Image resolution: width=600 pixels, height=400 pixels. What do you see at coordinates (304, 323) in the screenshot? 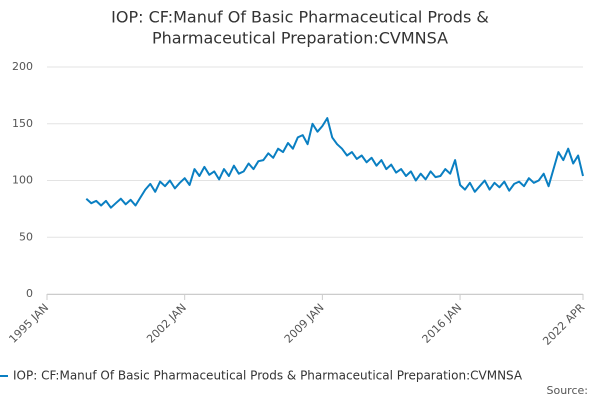
I see `x-tick-label: 2009 JAN` at bounding box center [304, 323].